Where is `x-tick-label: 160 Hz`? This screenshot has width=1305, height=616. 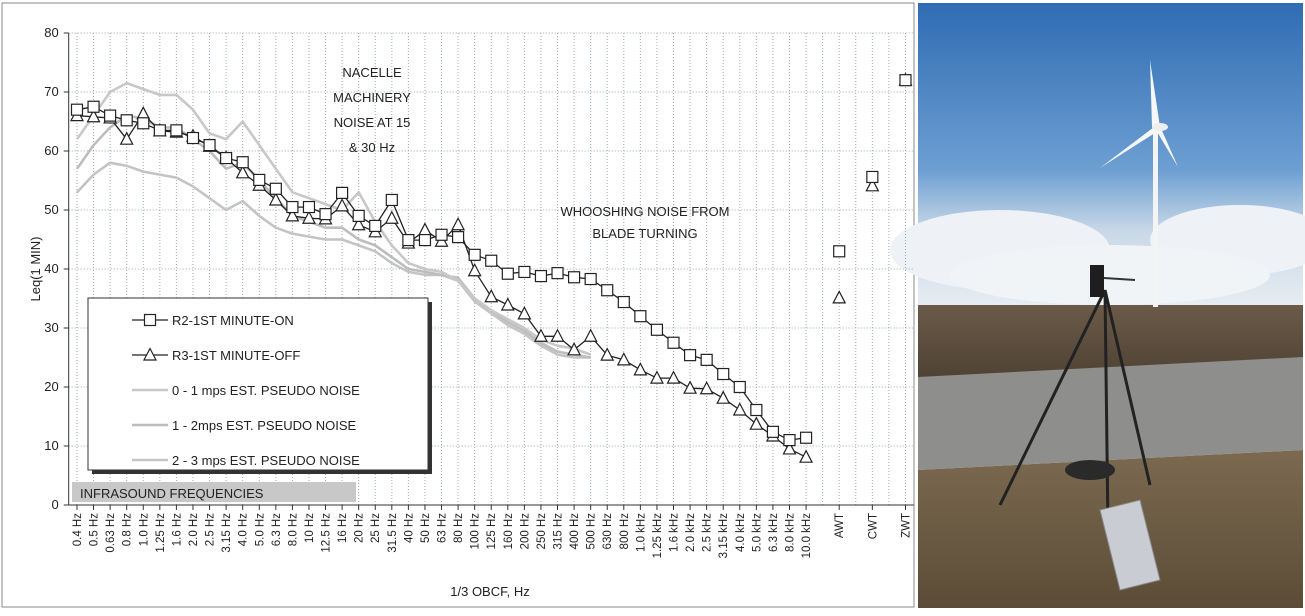 x-tick-label: 160 Hz is located at coordinates (509, 531).